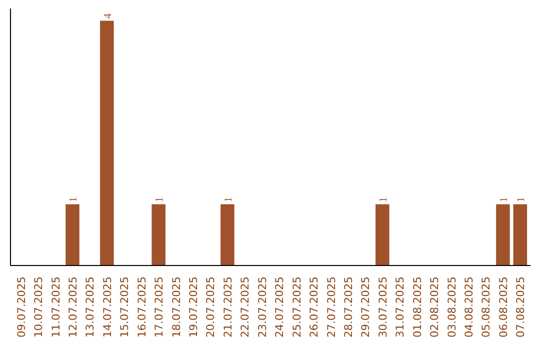 Image resolution: width=540 pixels, height=340 pixels. Describe the element at coordinates (435, 307) in the screenshot. I see `x-tick-label: 02.08.2025` at that location.